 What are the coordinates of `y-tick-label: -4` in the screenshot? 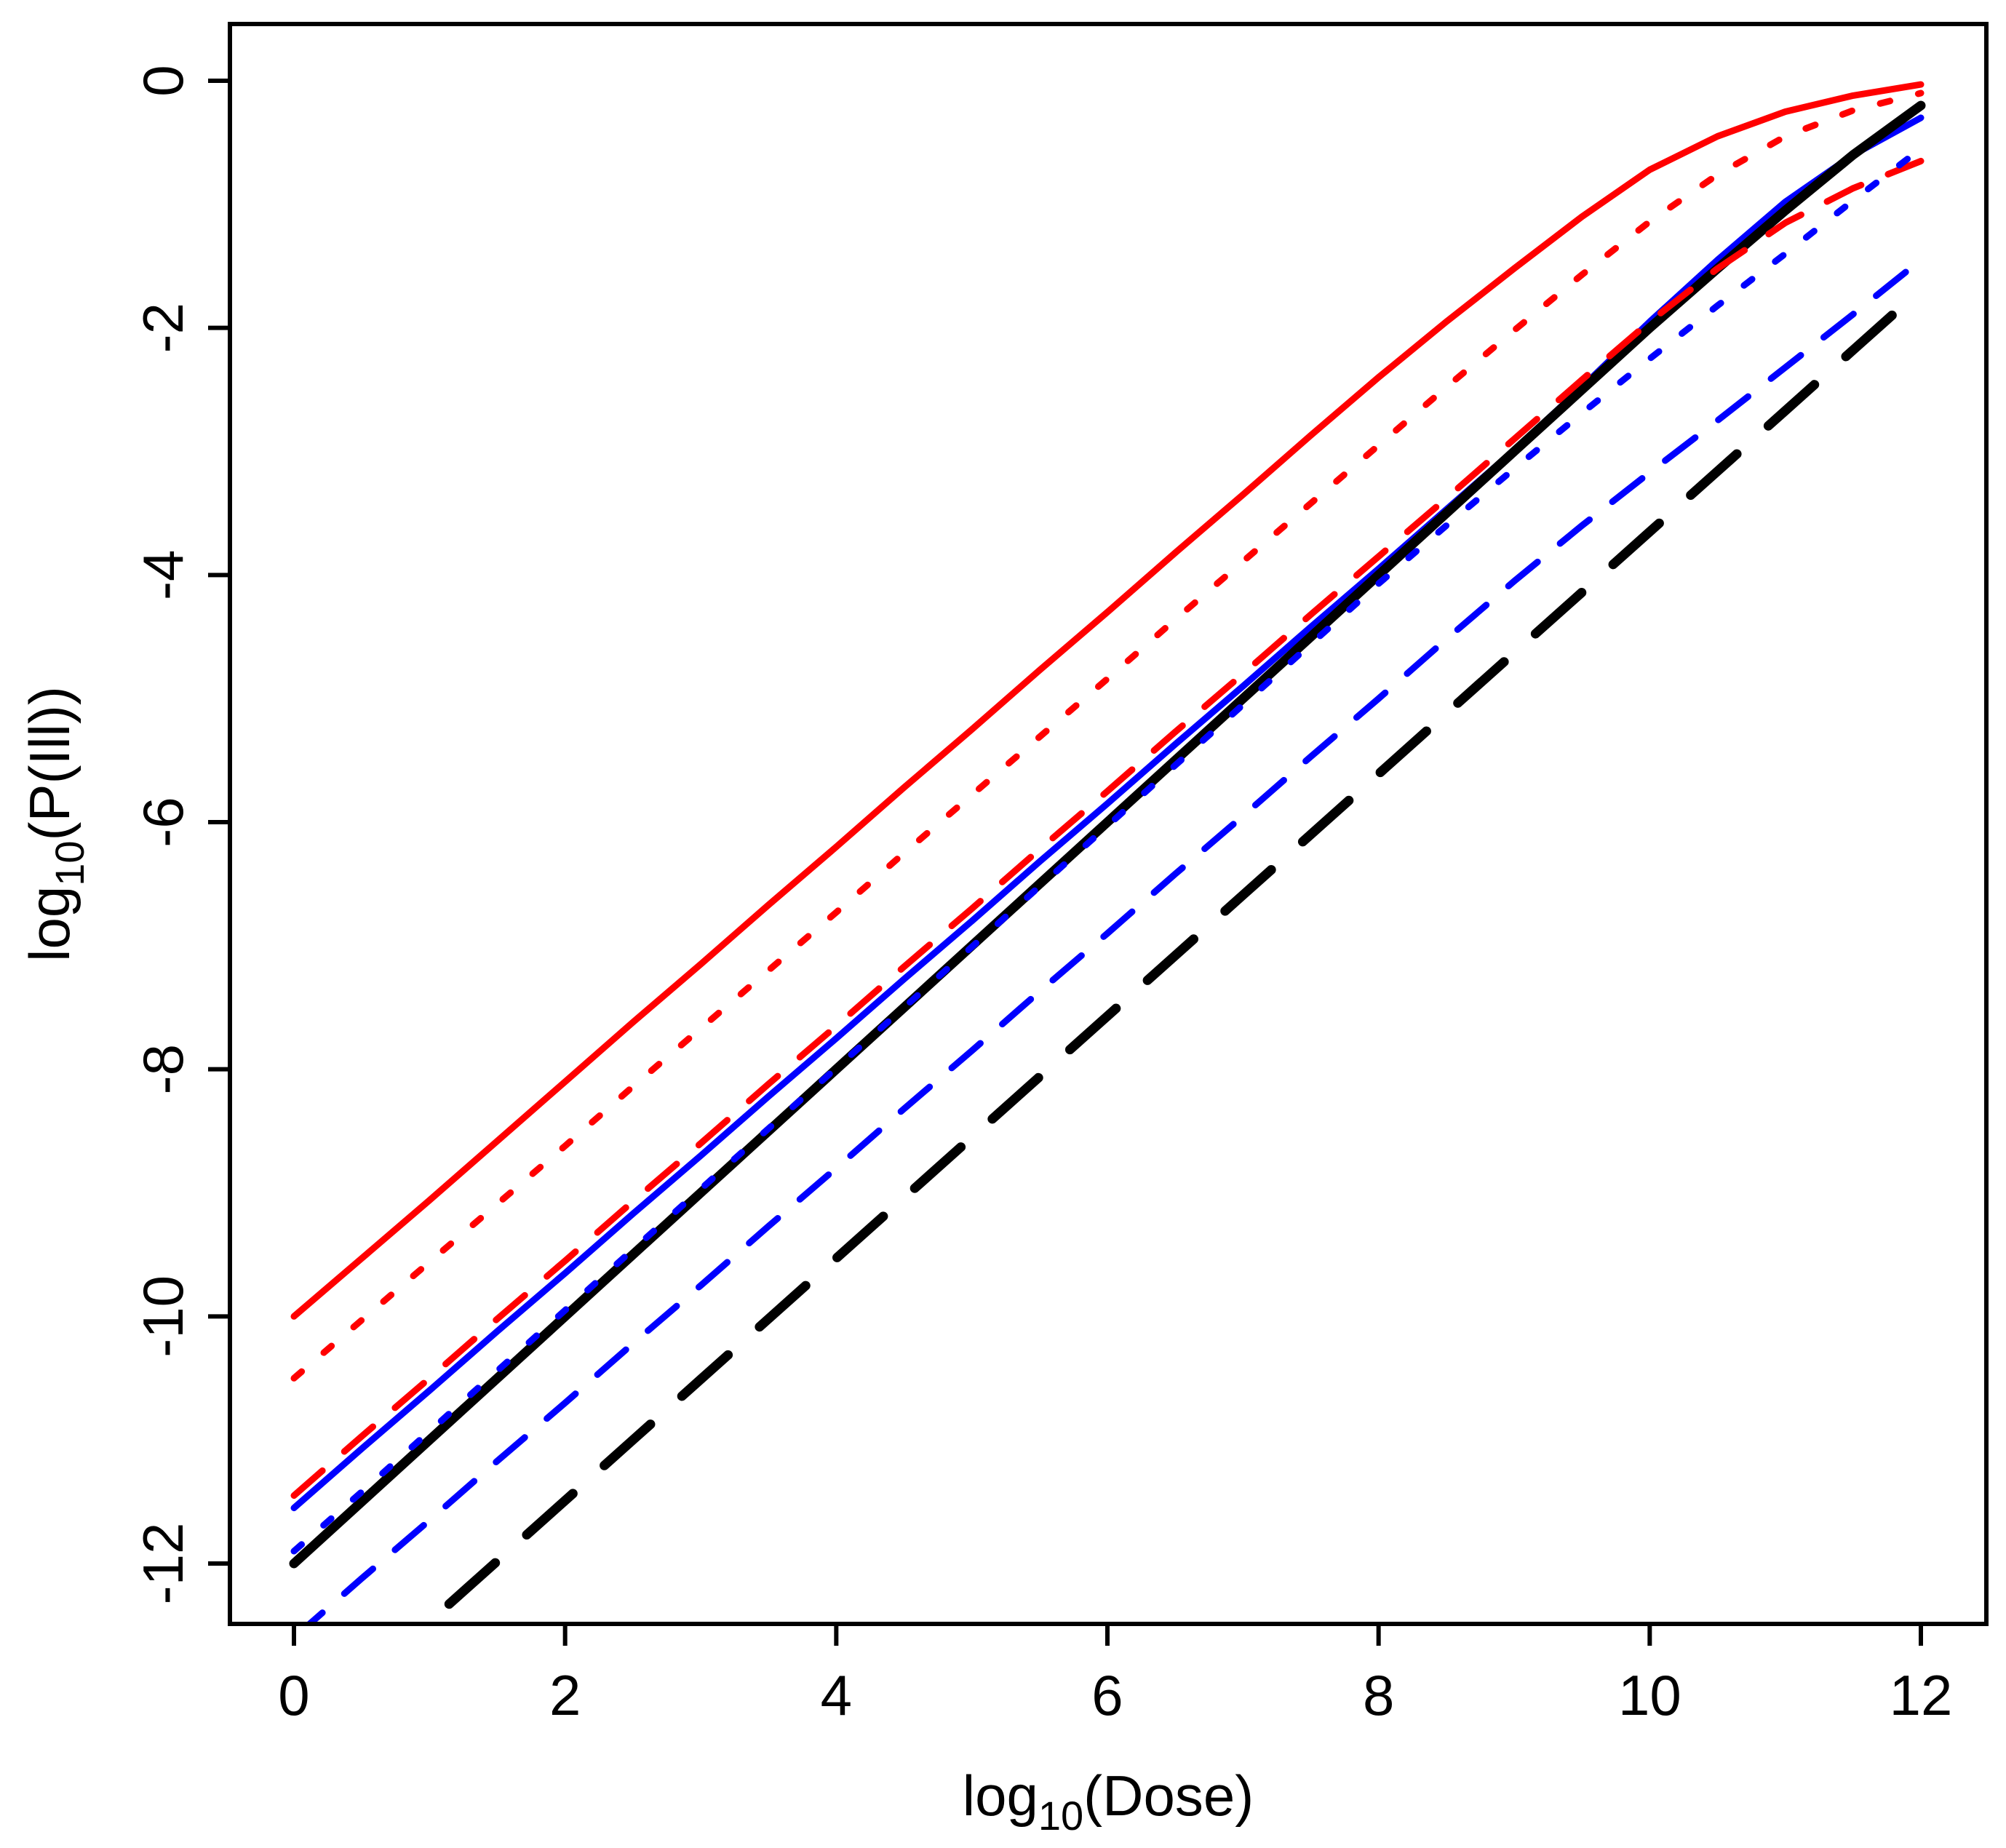 It's located at (163, 575).